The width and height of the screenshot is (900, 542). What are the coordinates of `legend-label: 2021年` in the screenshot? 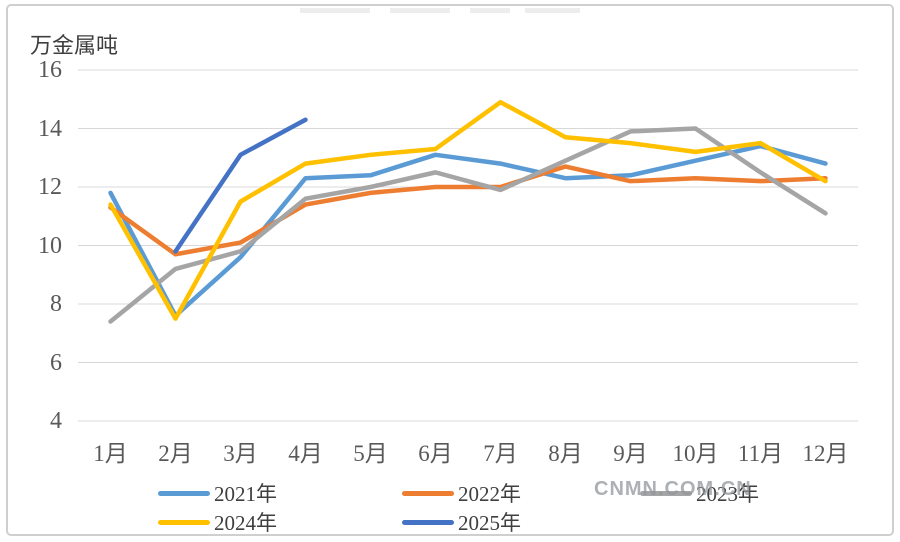 It's located at (245, 494).